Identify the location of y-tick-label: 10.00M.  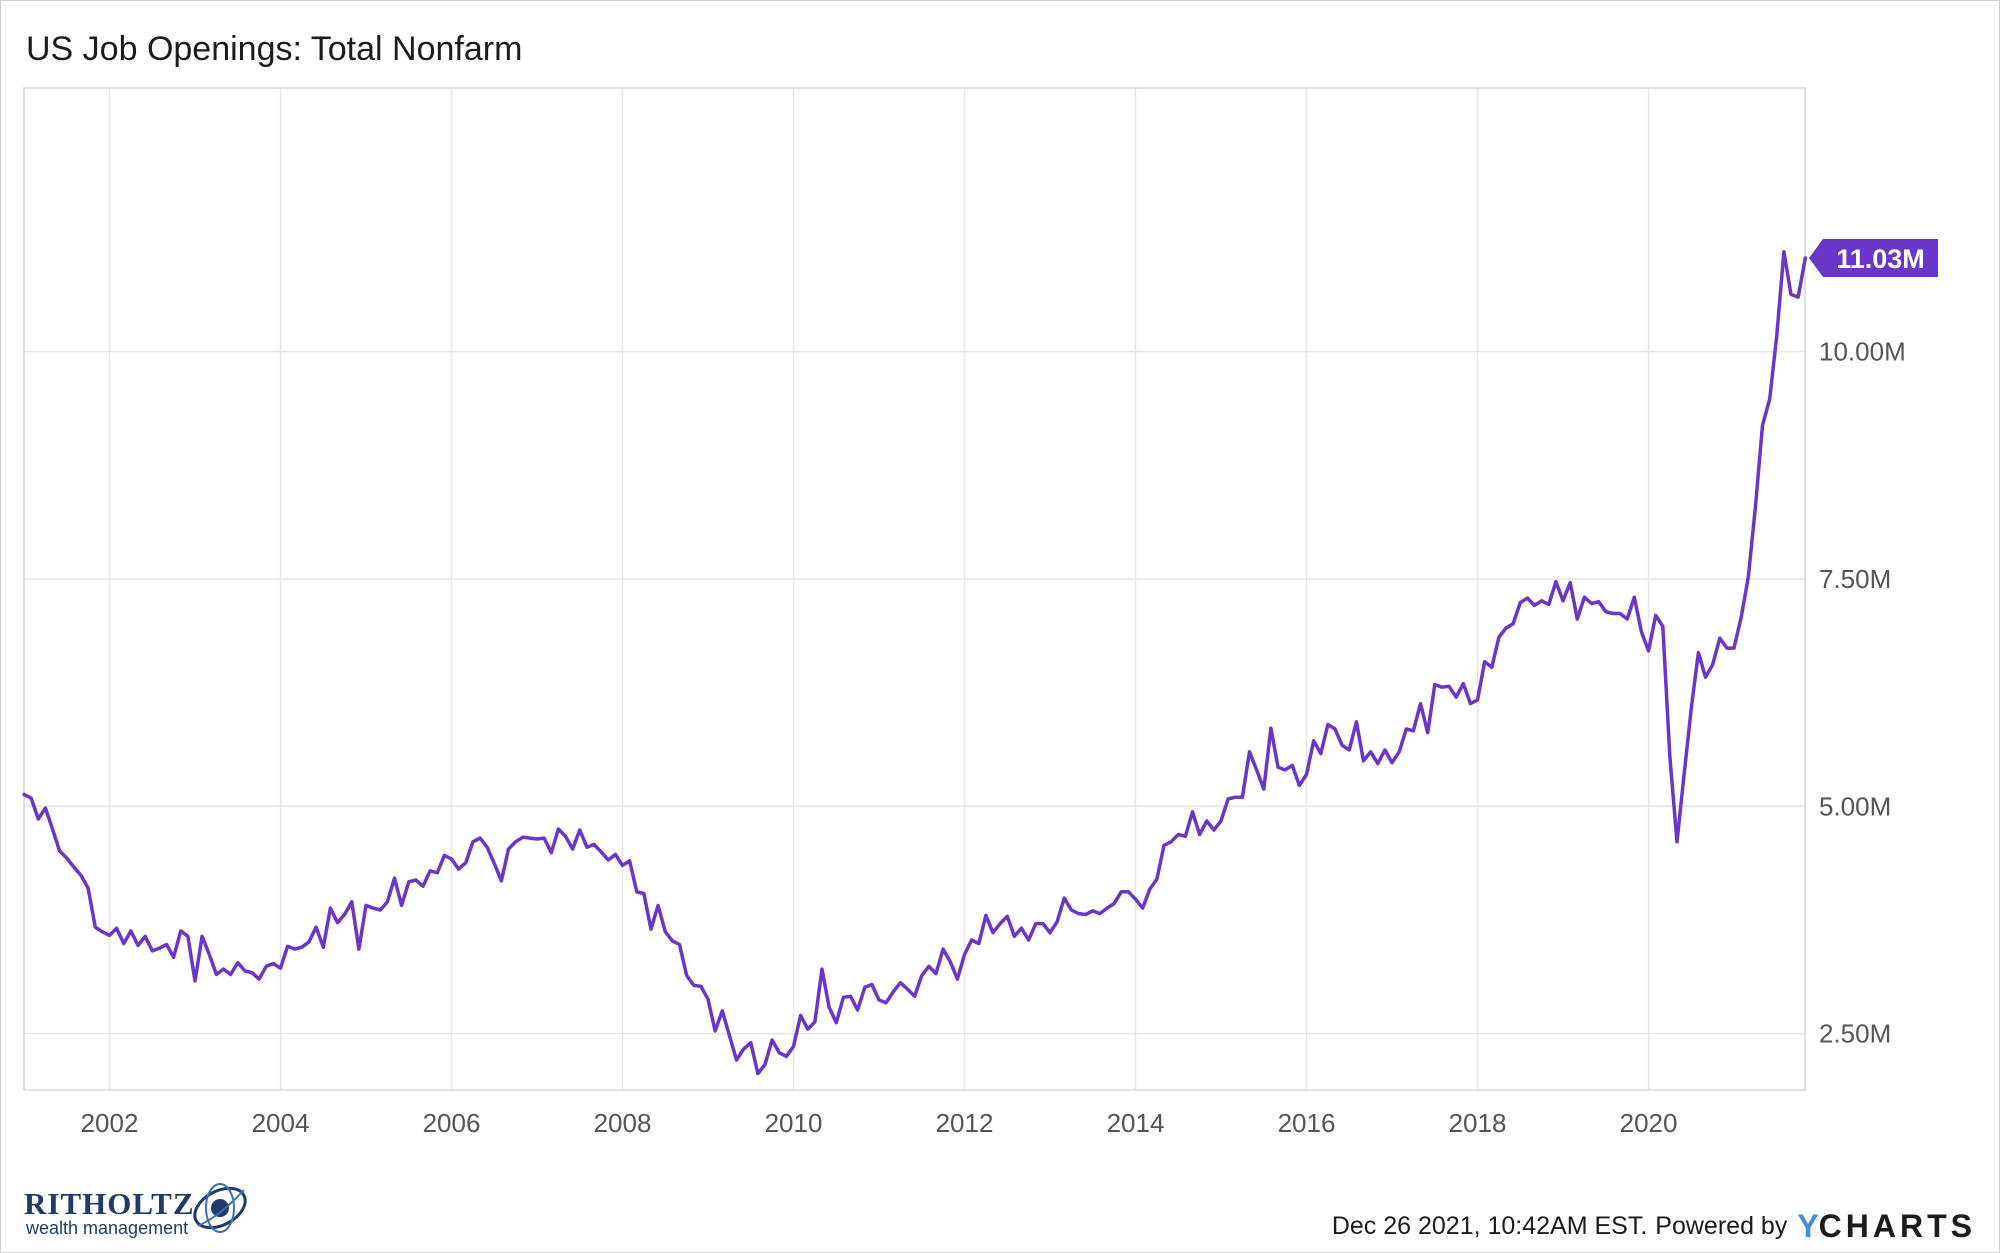
(1862, 352).